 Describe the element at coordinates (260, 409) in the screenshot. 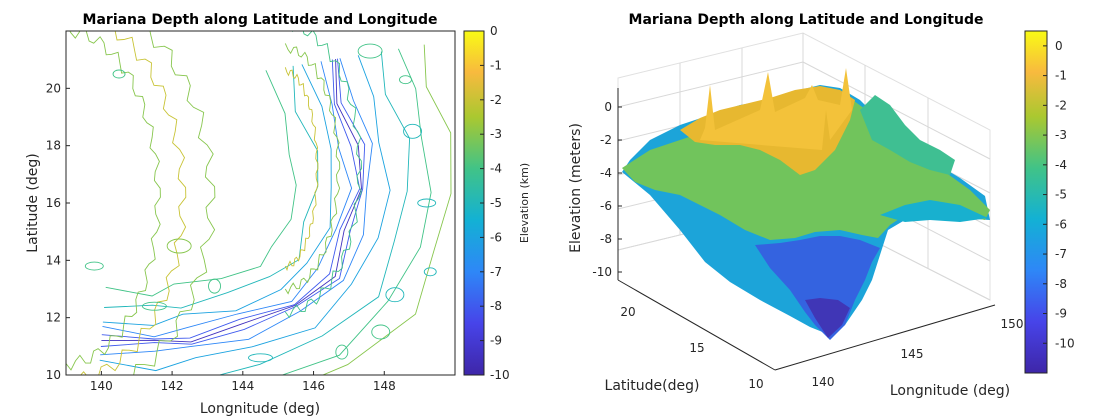

I see `left-x-axis-label: Longnitude (deg)` at that location.